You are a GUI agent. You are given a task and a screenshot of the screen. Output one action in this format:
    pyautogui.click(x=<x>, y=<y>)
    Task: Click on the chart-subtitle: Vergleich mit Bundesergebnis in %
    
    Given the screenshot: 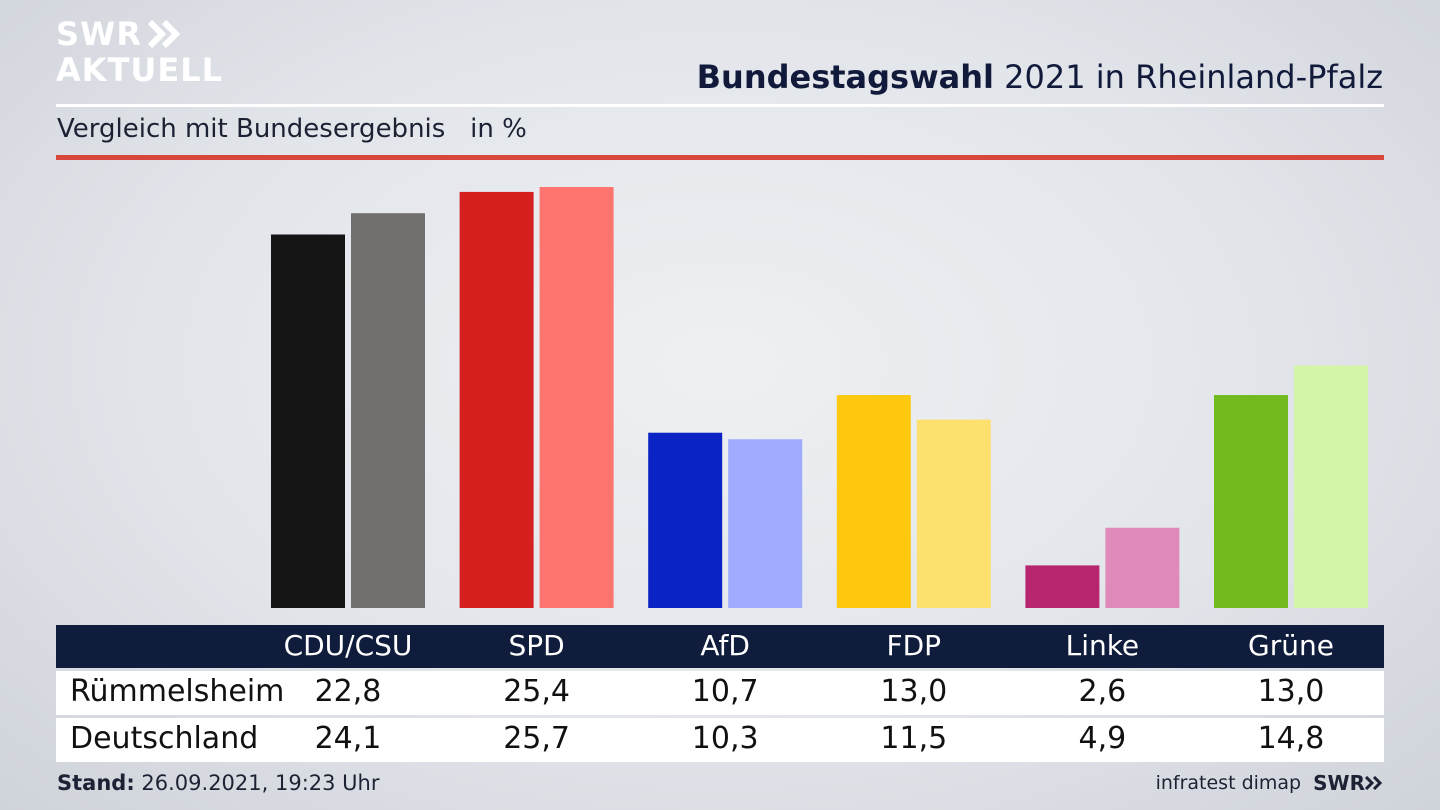 What is the action you would take?
    pyautogui.click(x=292, y=129)
    